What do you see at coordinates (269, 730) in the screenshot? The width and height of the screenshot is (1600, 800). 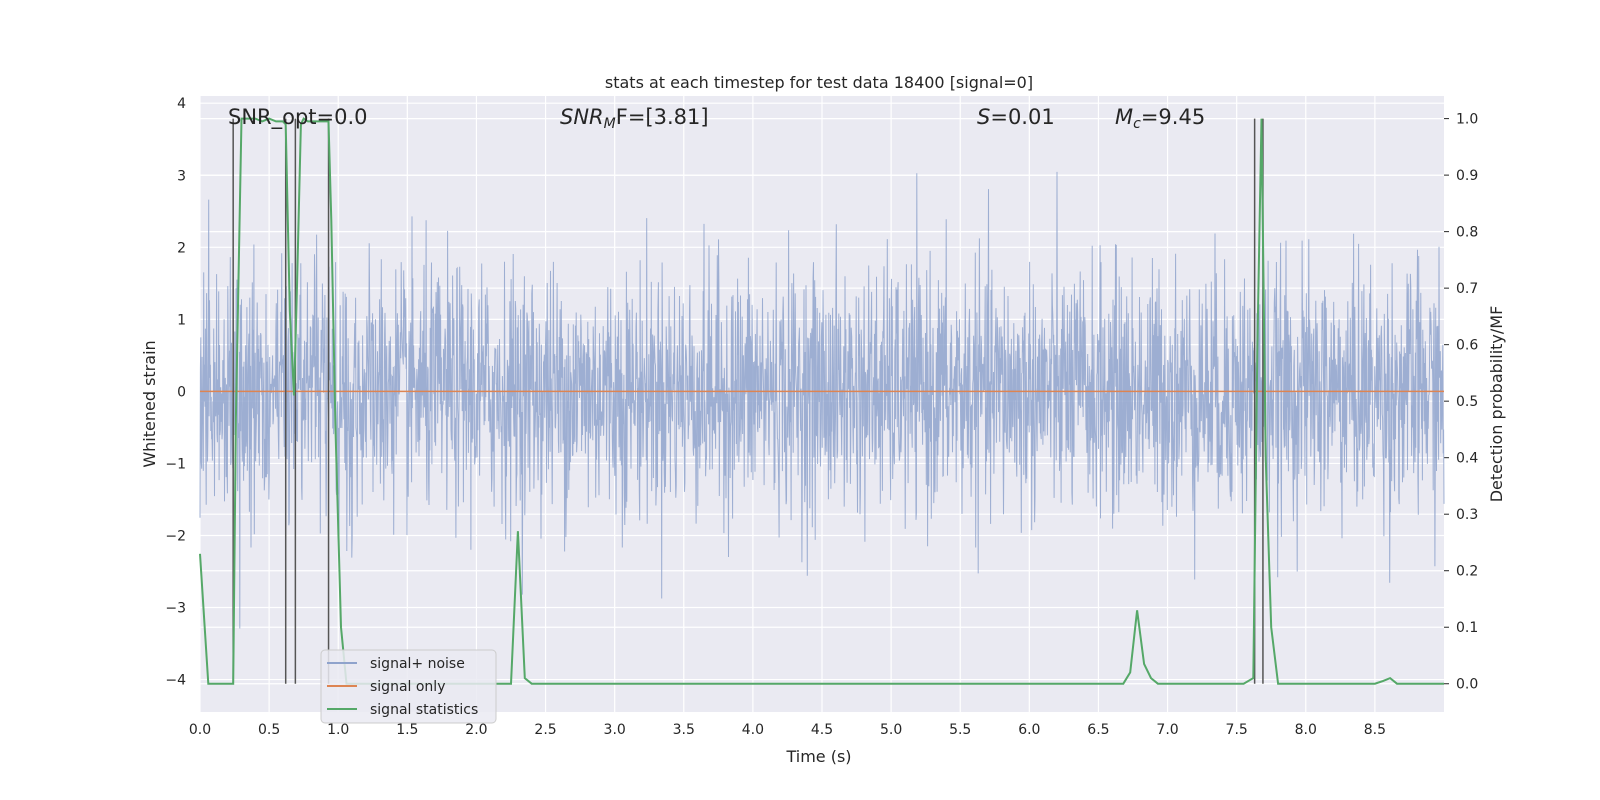 I see `x-tick-label: 0.5` at bounding box center [269, 730].